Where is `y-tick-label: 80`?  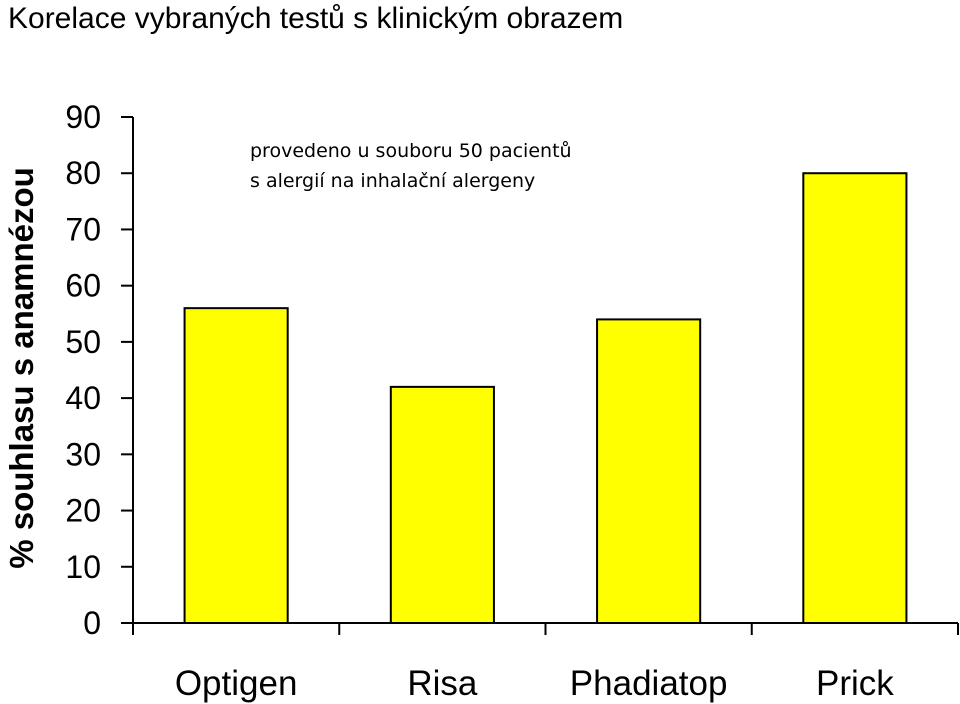
y-tick-label: 80 is located at coordinates (83, 173).